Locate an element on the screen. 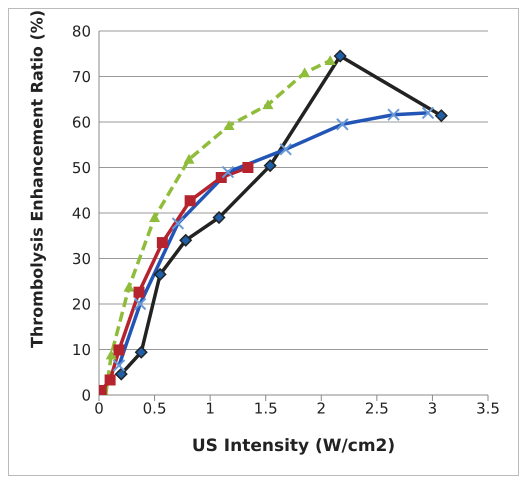 The image size is (529, 486). y-tick-label: 30 is located at coordinates (81, 259).